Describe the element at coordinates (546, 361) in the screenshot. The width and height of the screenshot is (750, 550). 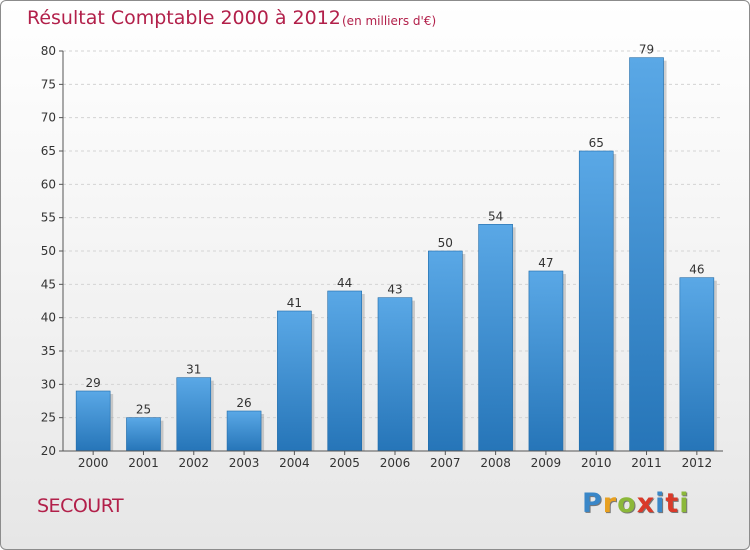
I see `bar-2009` at that location.